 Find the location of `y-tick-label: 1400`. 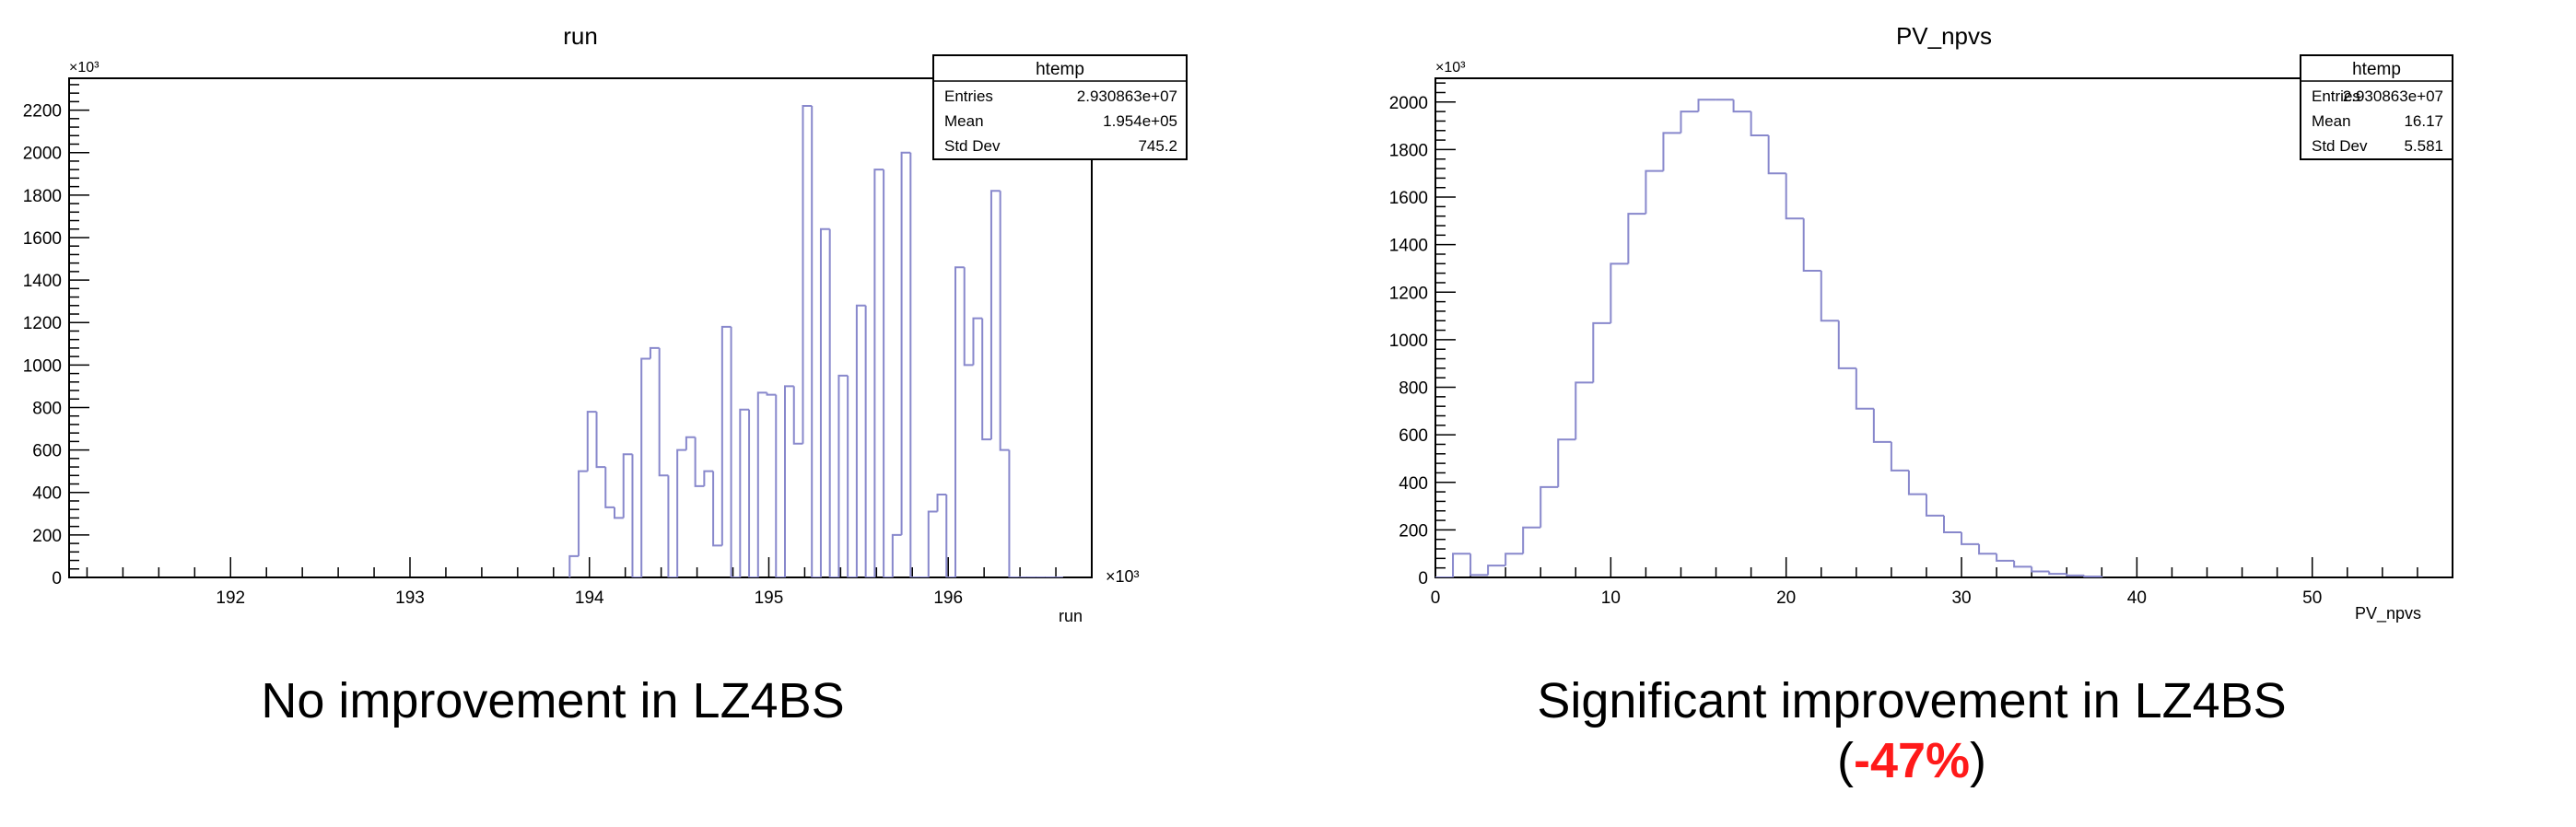

y-tick-label: 1400 is located at coordinates (42, 281).